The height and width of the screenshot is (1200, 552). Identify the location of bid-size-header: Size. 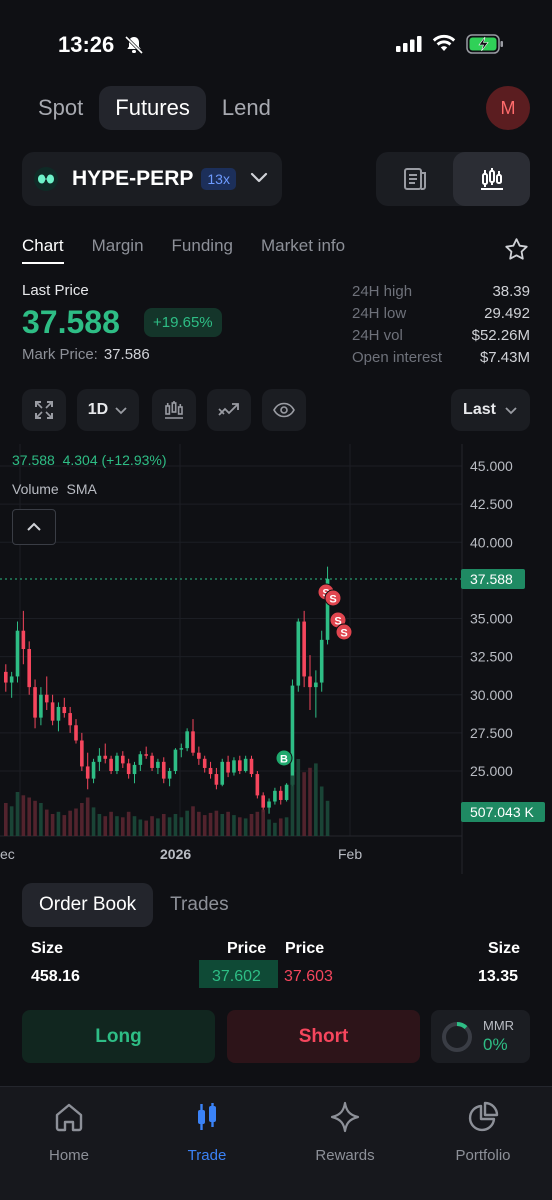
(47, 948).